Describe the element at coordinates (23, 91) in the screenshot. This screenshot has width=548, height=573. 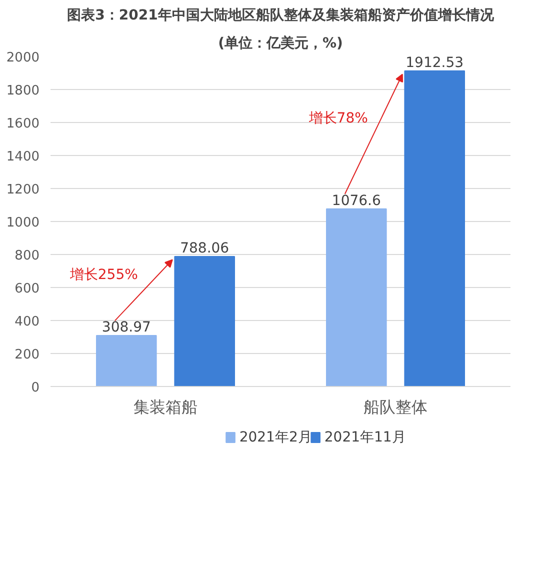
I see `y-tick-label: 1800` at that location.